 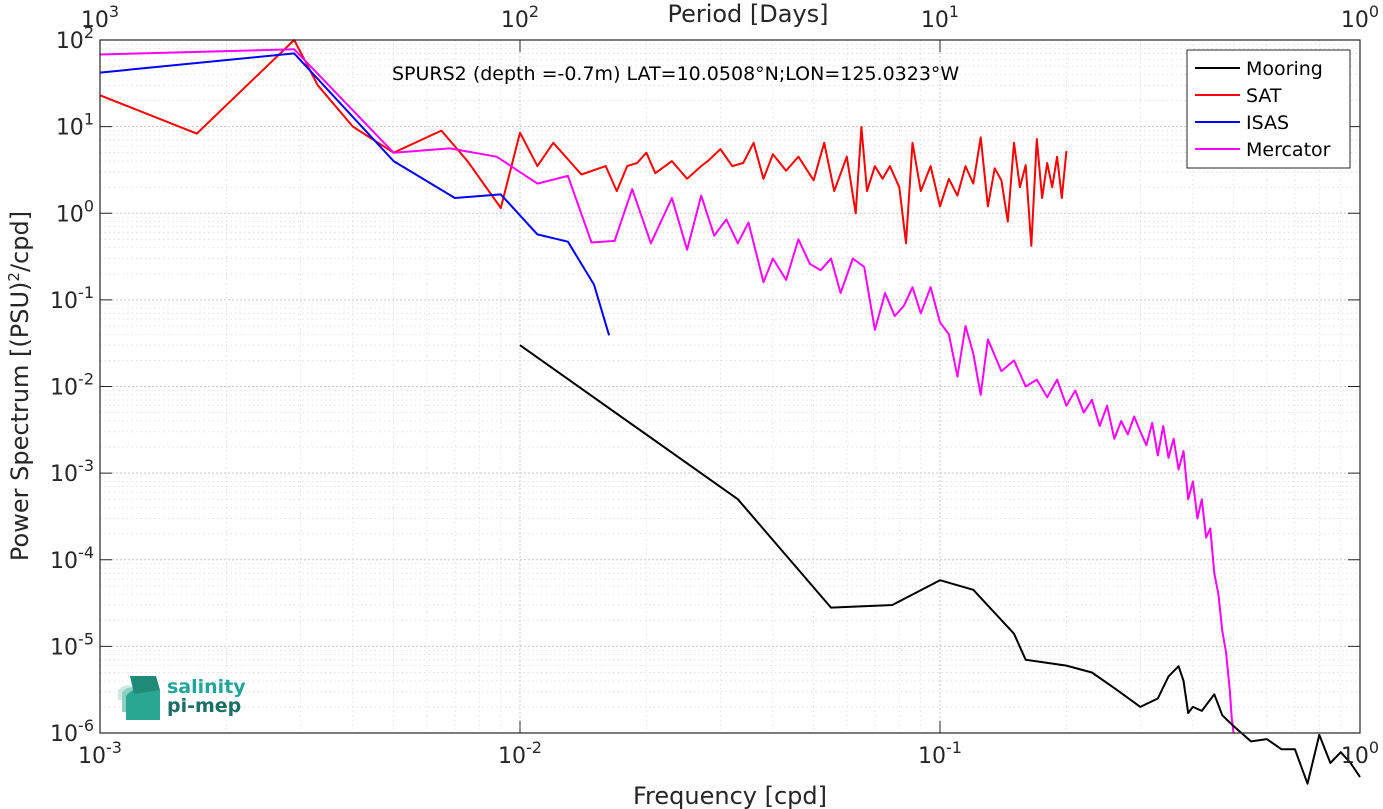 I want to click on logo-wave-front, so click(x=143, y=703).